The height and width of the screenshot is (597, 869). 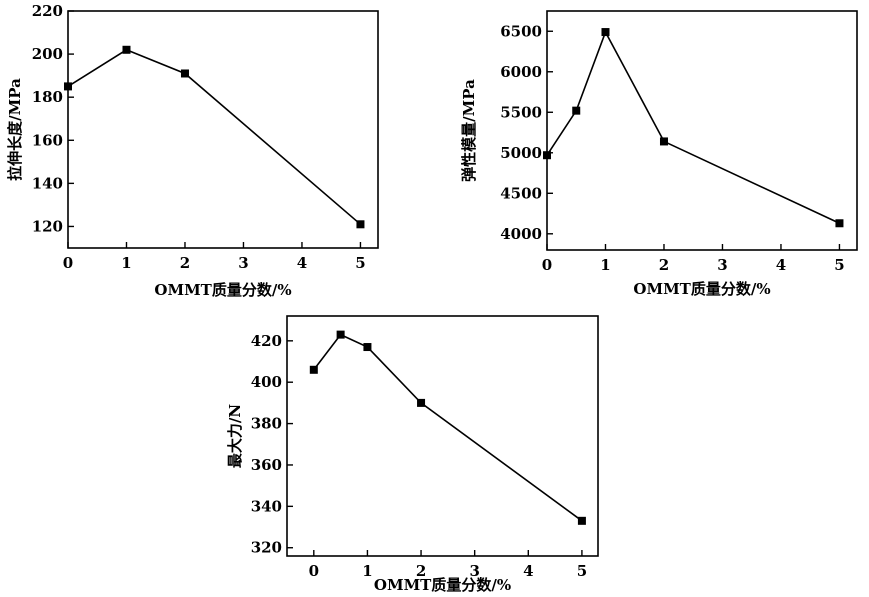 I want to click on y-tick-label: 400, so click(x=266, y=382).